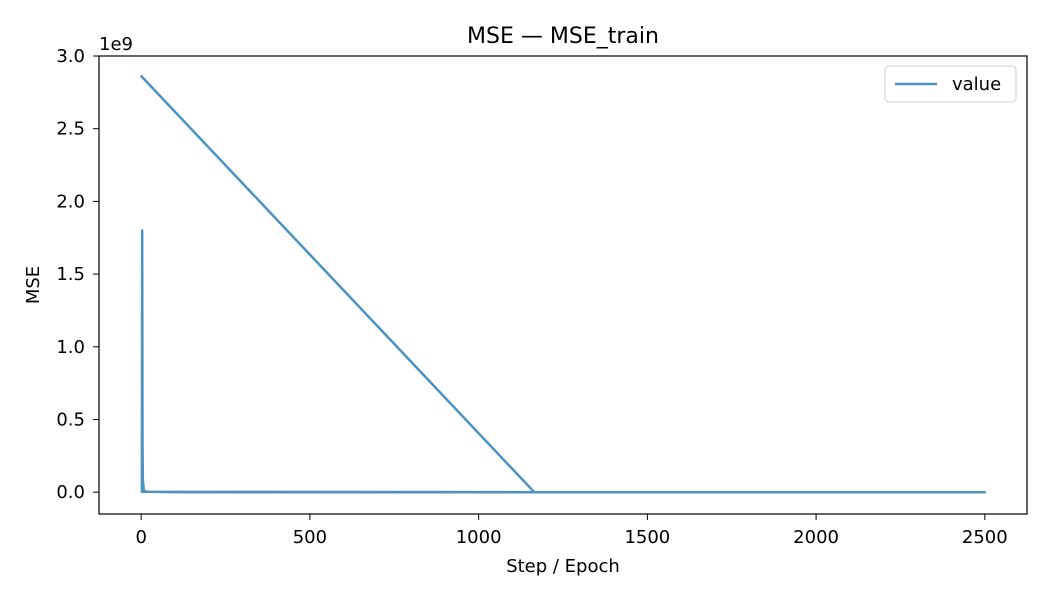  Describe the element at coordinates (310, 537) in the screenshot. I see `x-tick-label: 500` at that location.